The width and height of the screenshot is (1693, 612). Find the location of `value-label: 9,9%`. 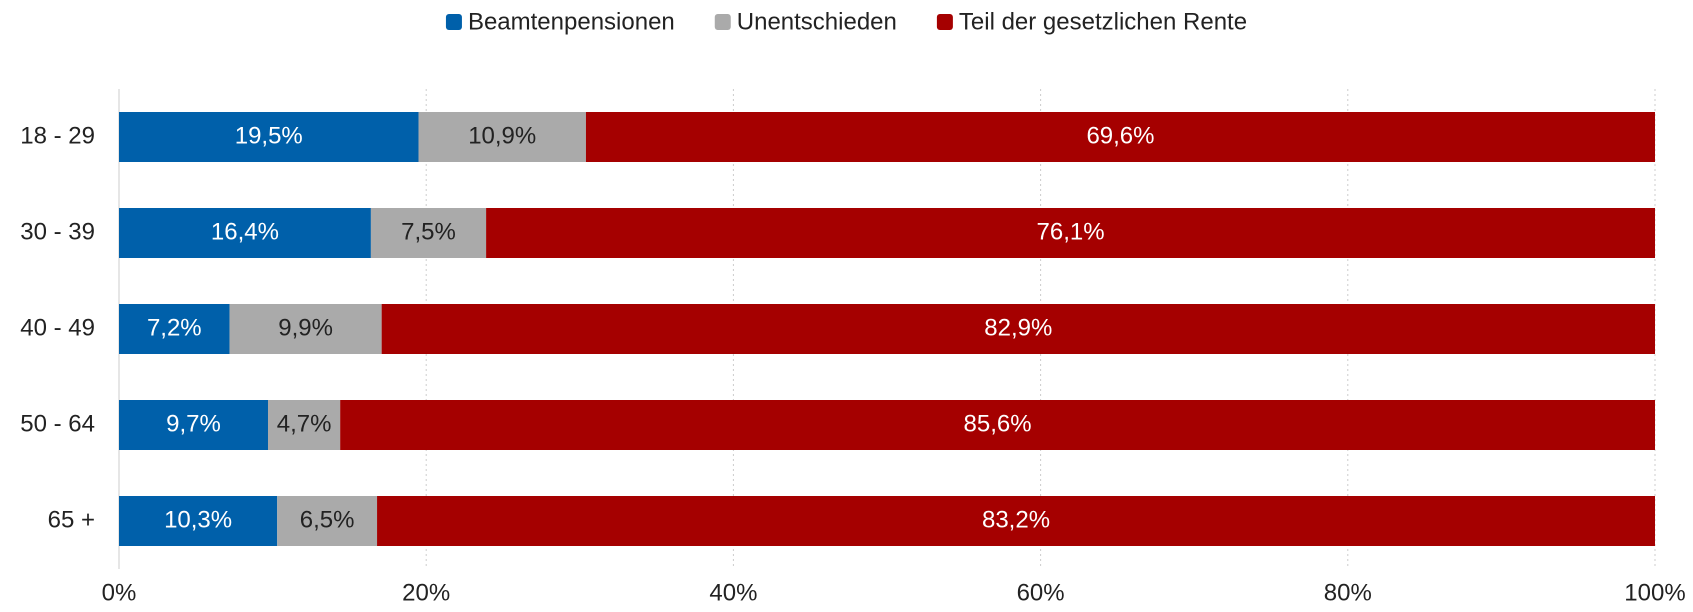

value-label: 9,9% is located at coordinates (305, 327).